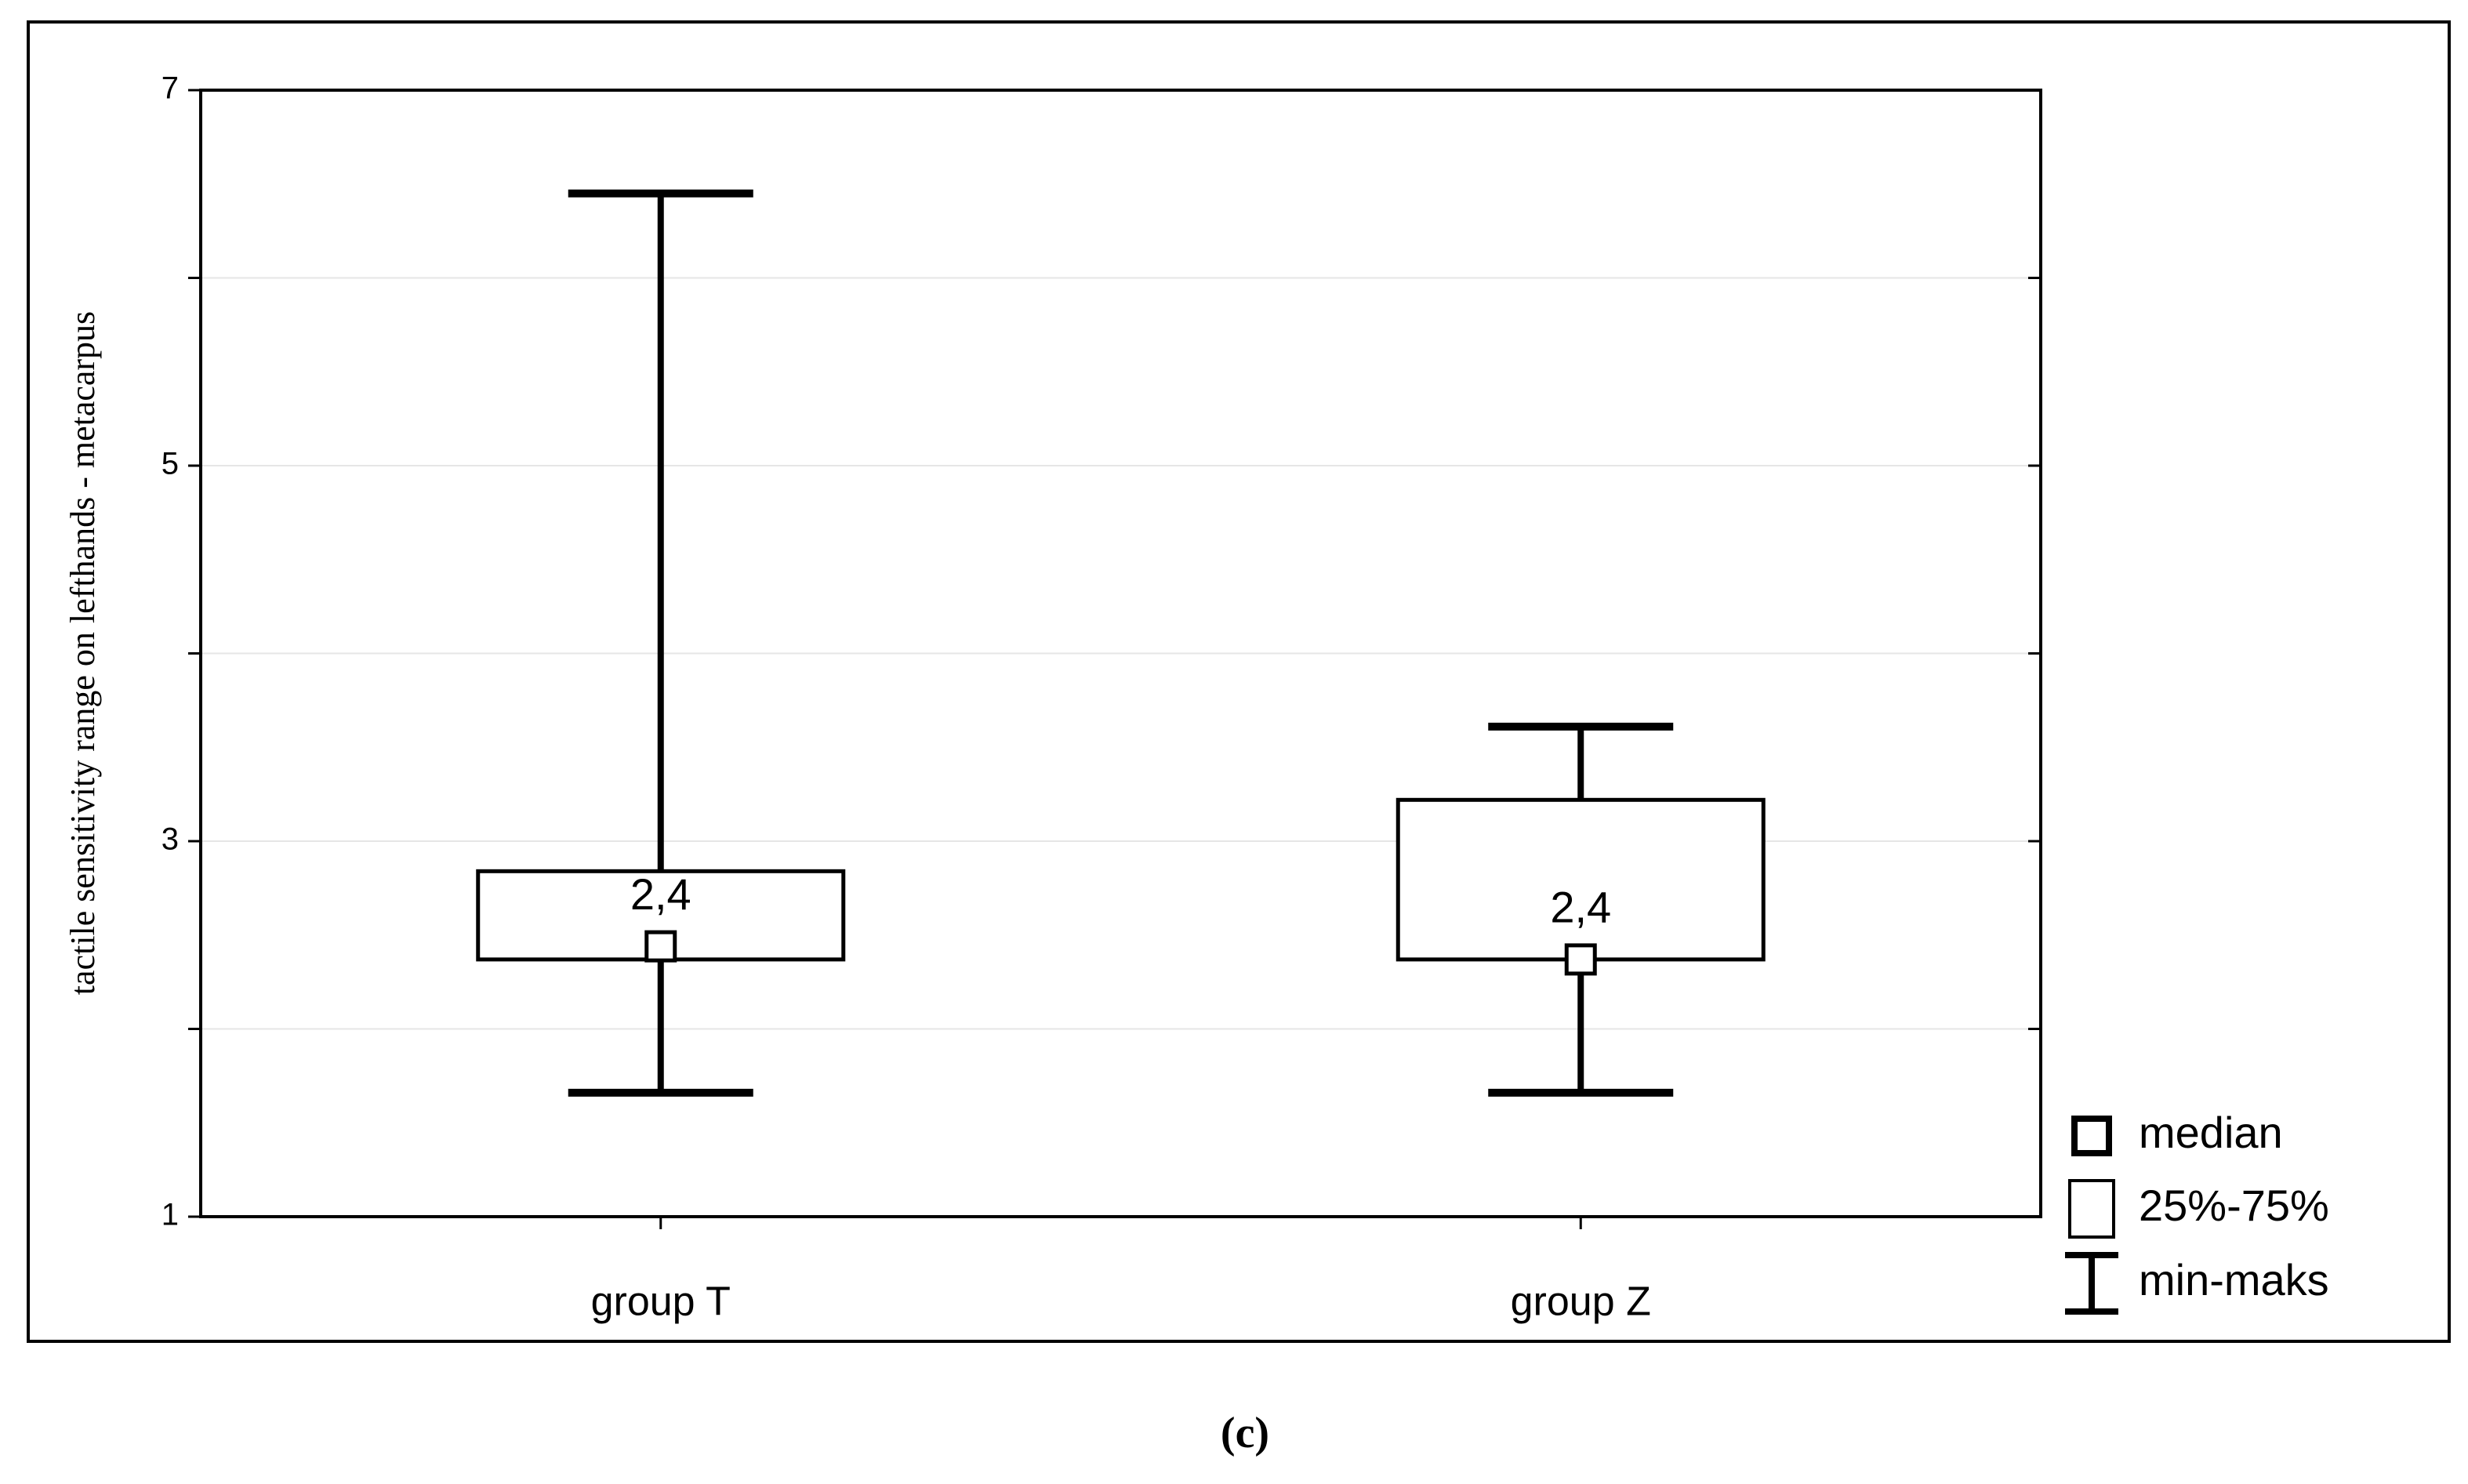 This screenshot has width=2468, height=1484. What do you see at coordinates (2234, 1205) in the screenshot?
I see `legend-label: 25%-75%` at bounding box center [2234, 1205].